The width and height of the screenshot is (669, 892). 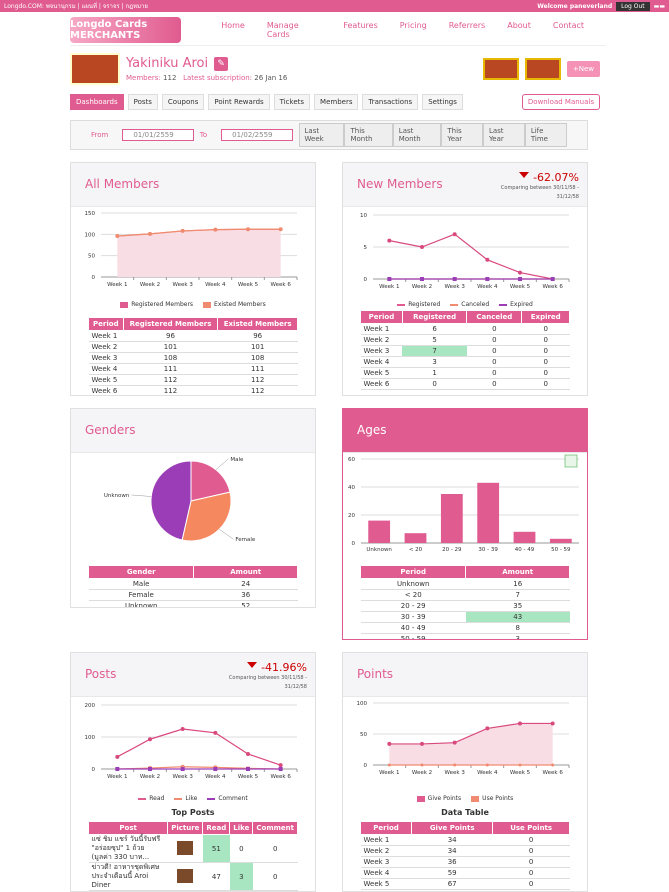 What do you see at coordinates (150, 285) in the screenshot?
I see `x-tick-label: Week 2` at bounding box center [150, 285].